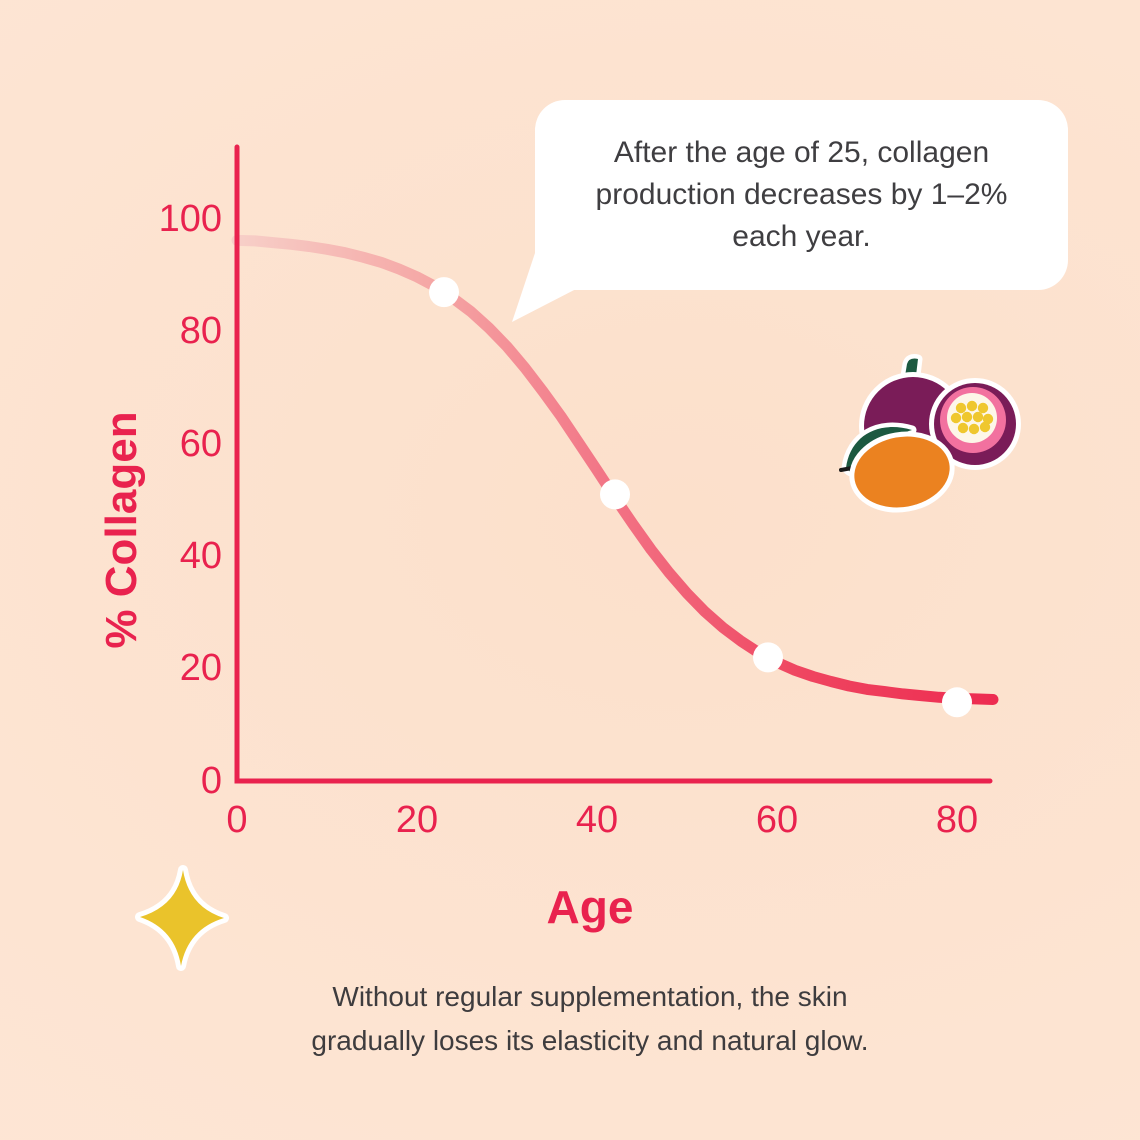  Describe the element at coordinates (200, 444) in the screenshot. I see `y-tick-60: 60` at that location.